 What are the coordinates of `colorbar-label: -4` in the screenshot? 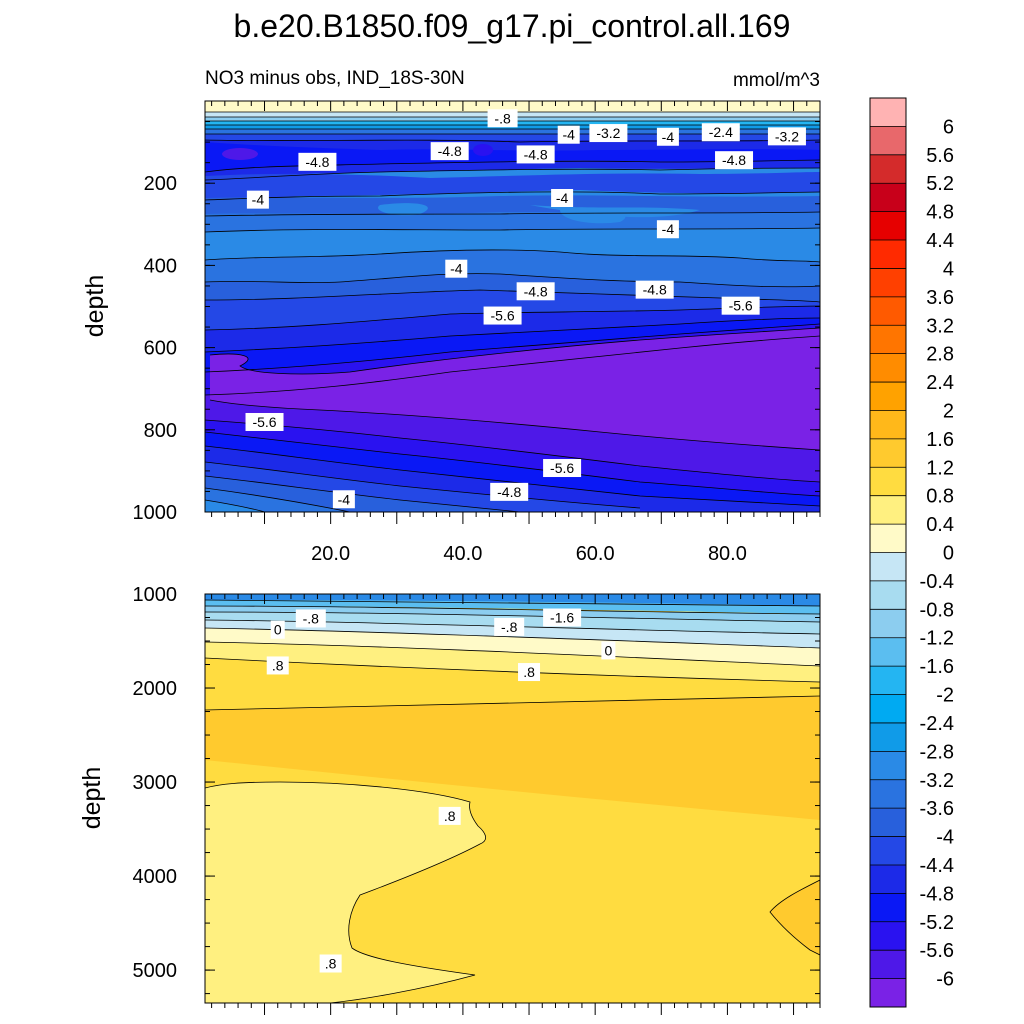 It's located at (945, 838).